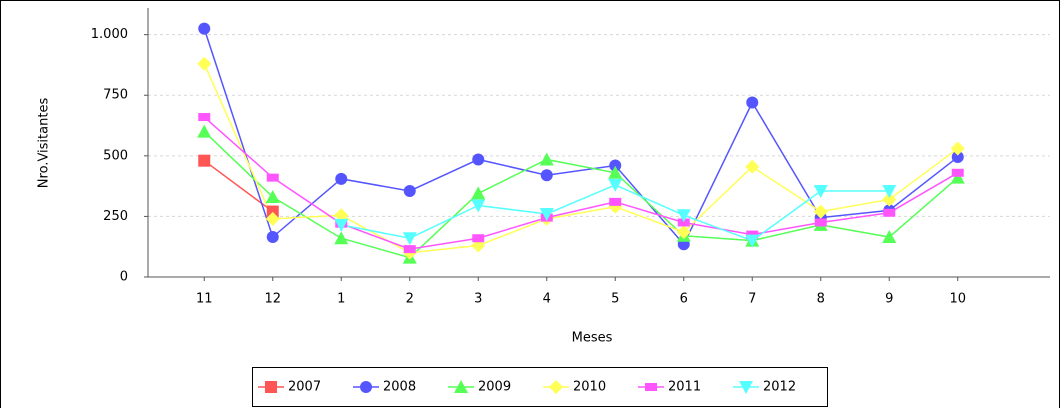 This screenshot has height=408, width=1061. I want to click on y-tick-label: 750, so click(115, 95).